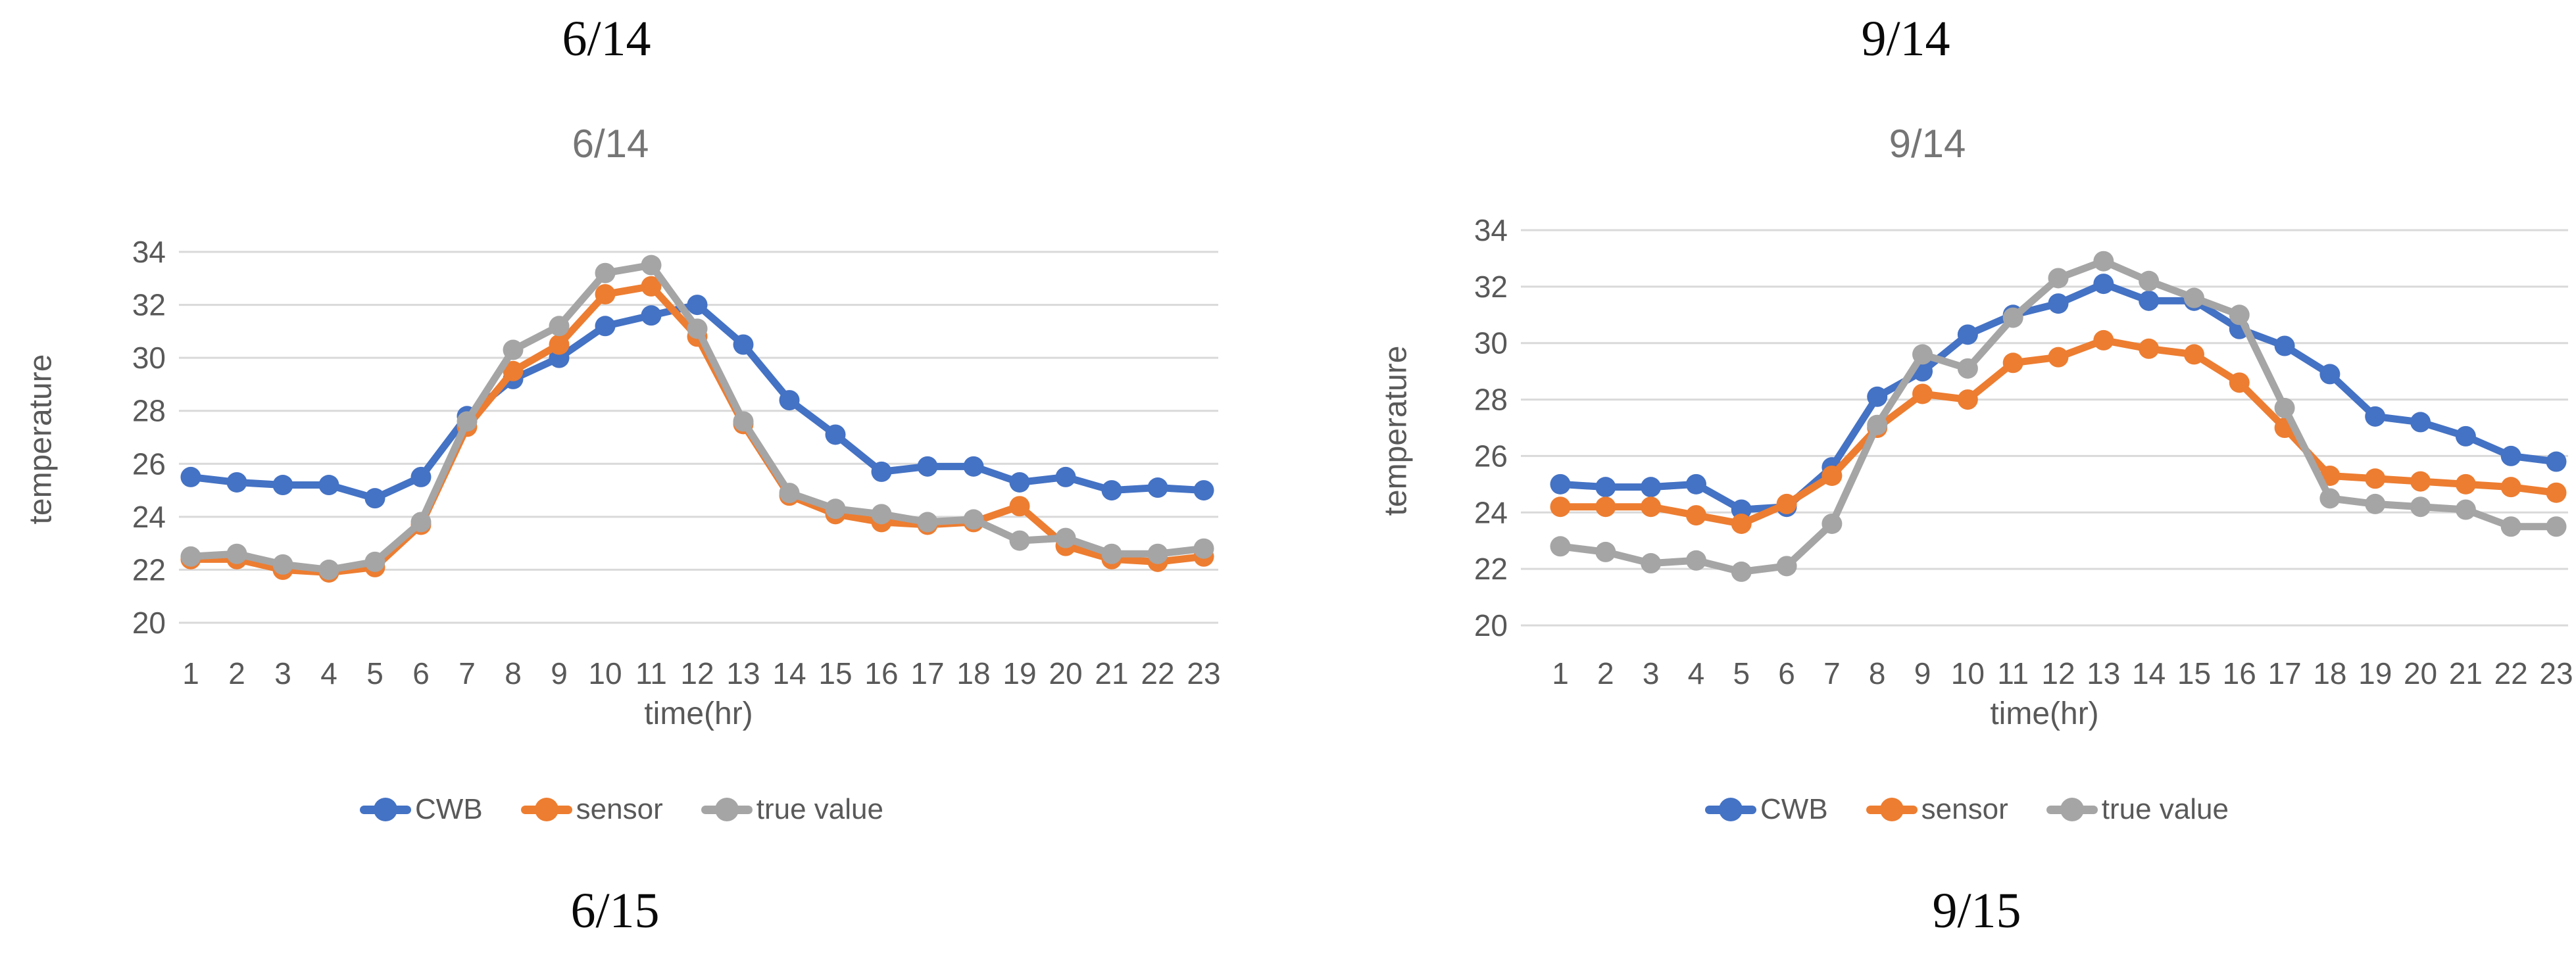  Describe the element at coordinates (610, 144) in the screenshot. I see `chart-title: 6/14` at that location.